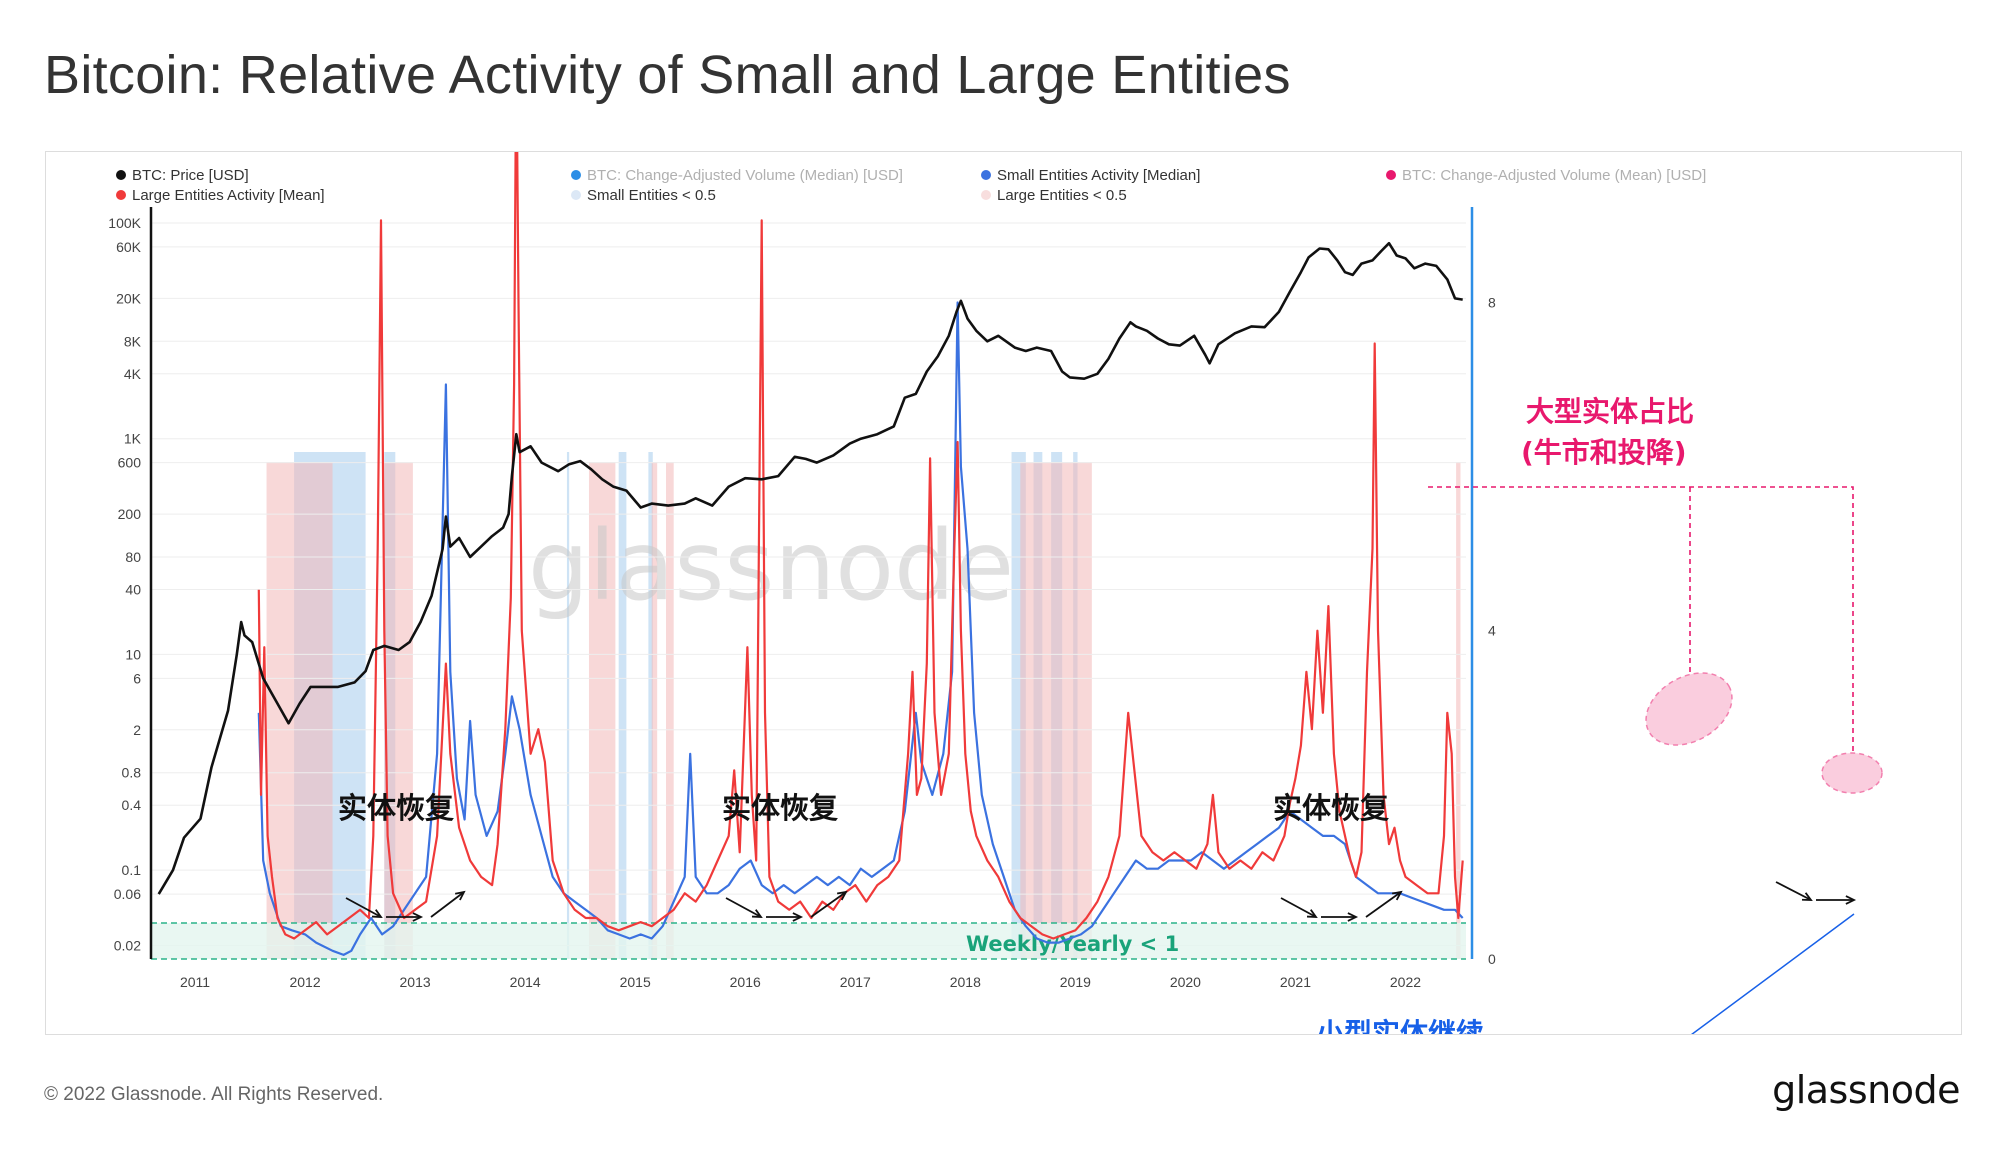 This screenshot has width=2000, height=1152. I want to click on legend-item: BTC: Change-Adjusted Volume (Mean) [USD], so click(1554, 175).